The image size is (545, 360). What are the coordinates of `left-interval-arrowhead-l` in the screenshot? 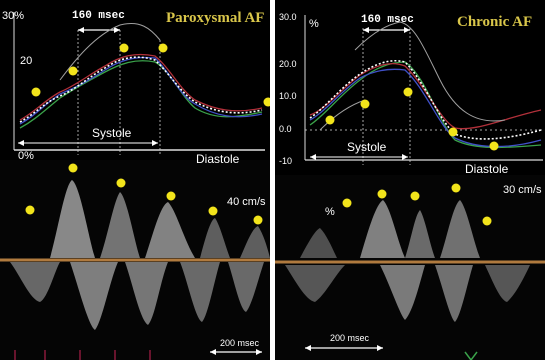 It's located at (81, 30).